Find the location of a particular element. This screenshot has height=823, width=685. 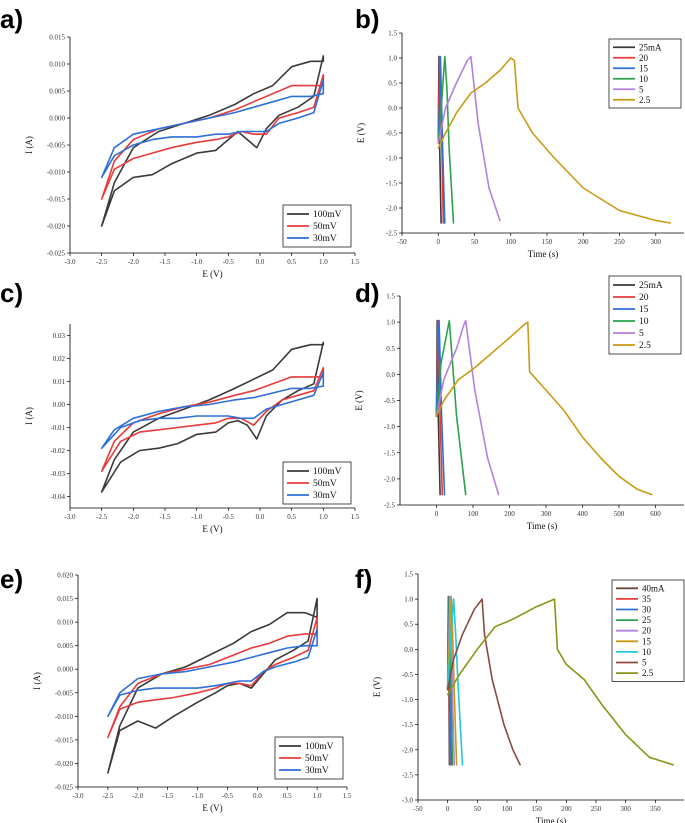

y-tick-label: -0.015 is located at coordinates (64, 740).